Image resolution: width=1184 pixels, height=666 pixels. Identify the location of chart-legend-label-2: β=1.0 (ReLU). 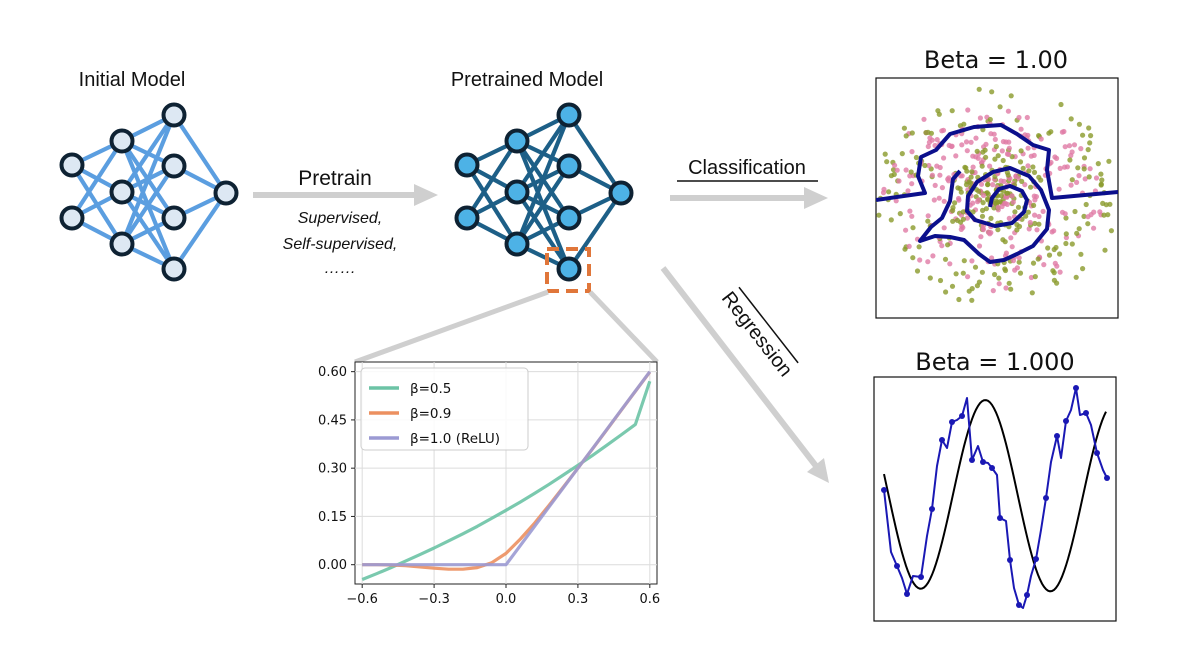
(455, 439).